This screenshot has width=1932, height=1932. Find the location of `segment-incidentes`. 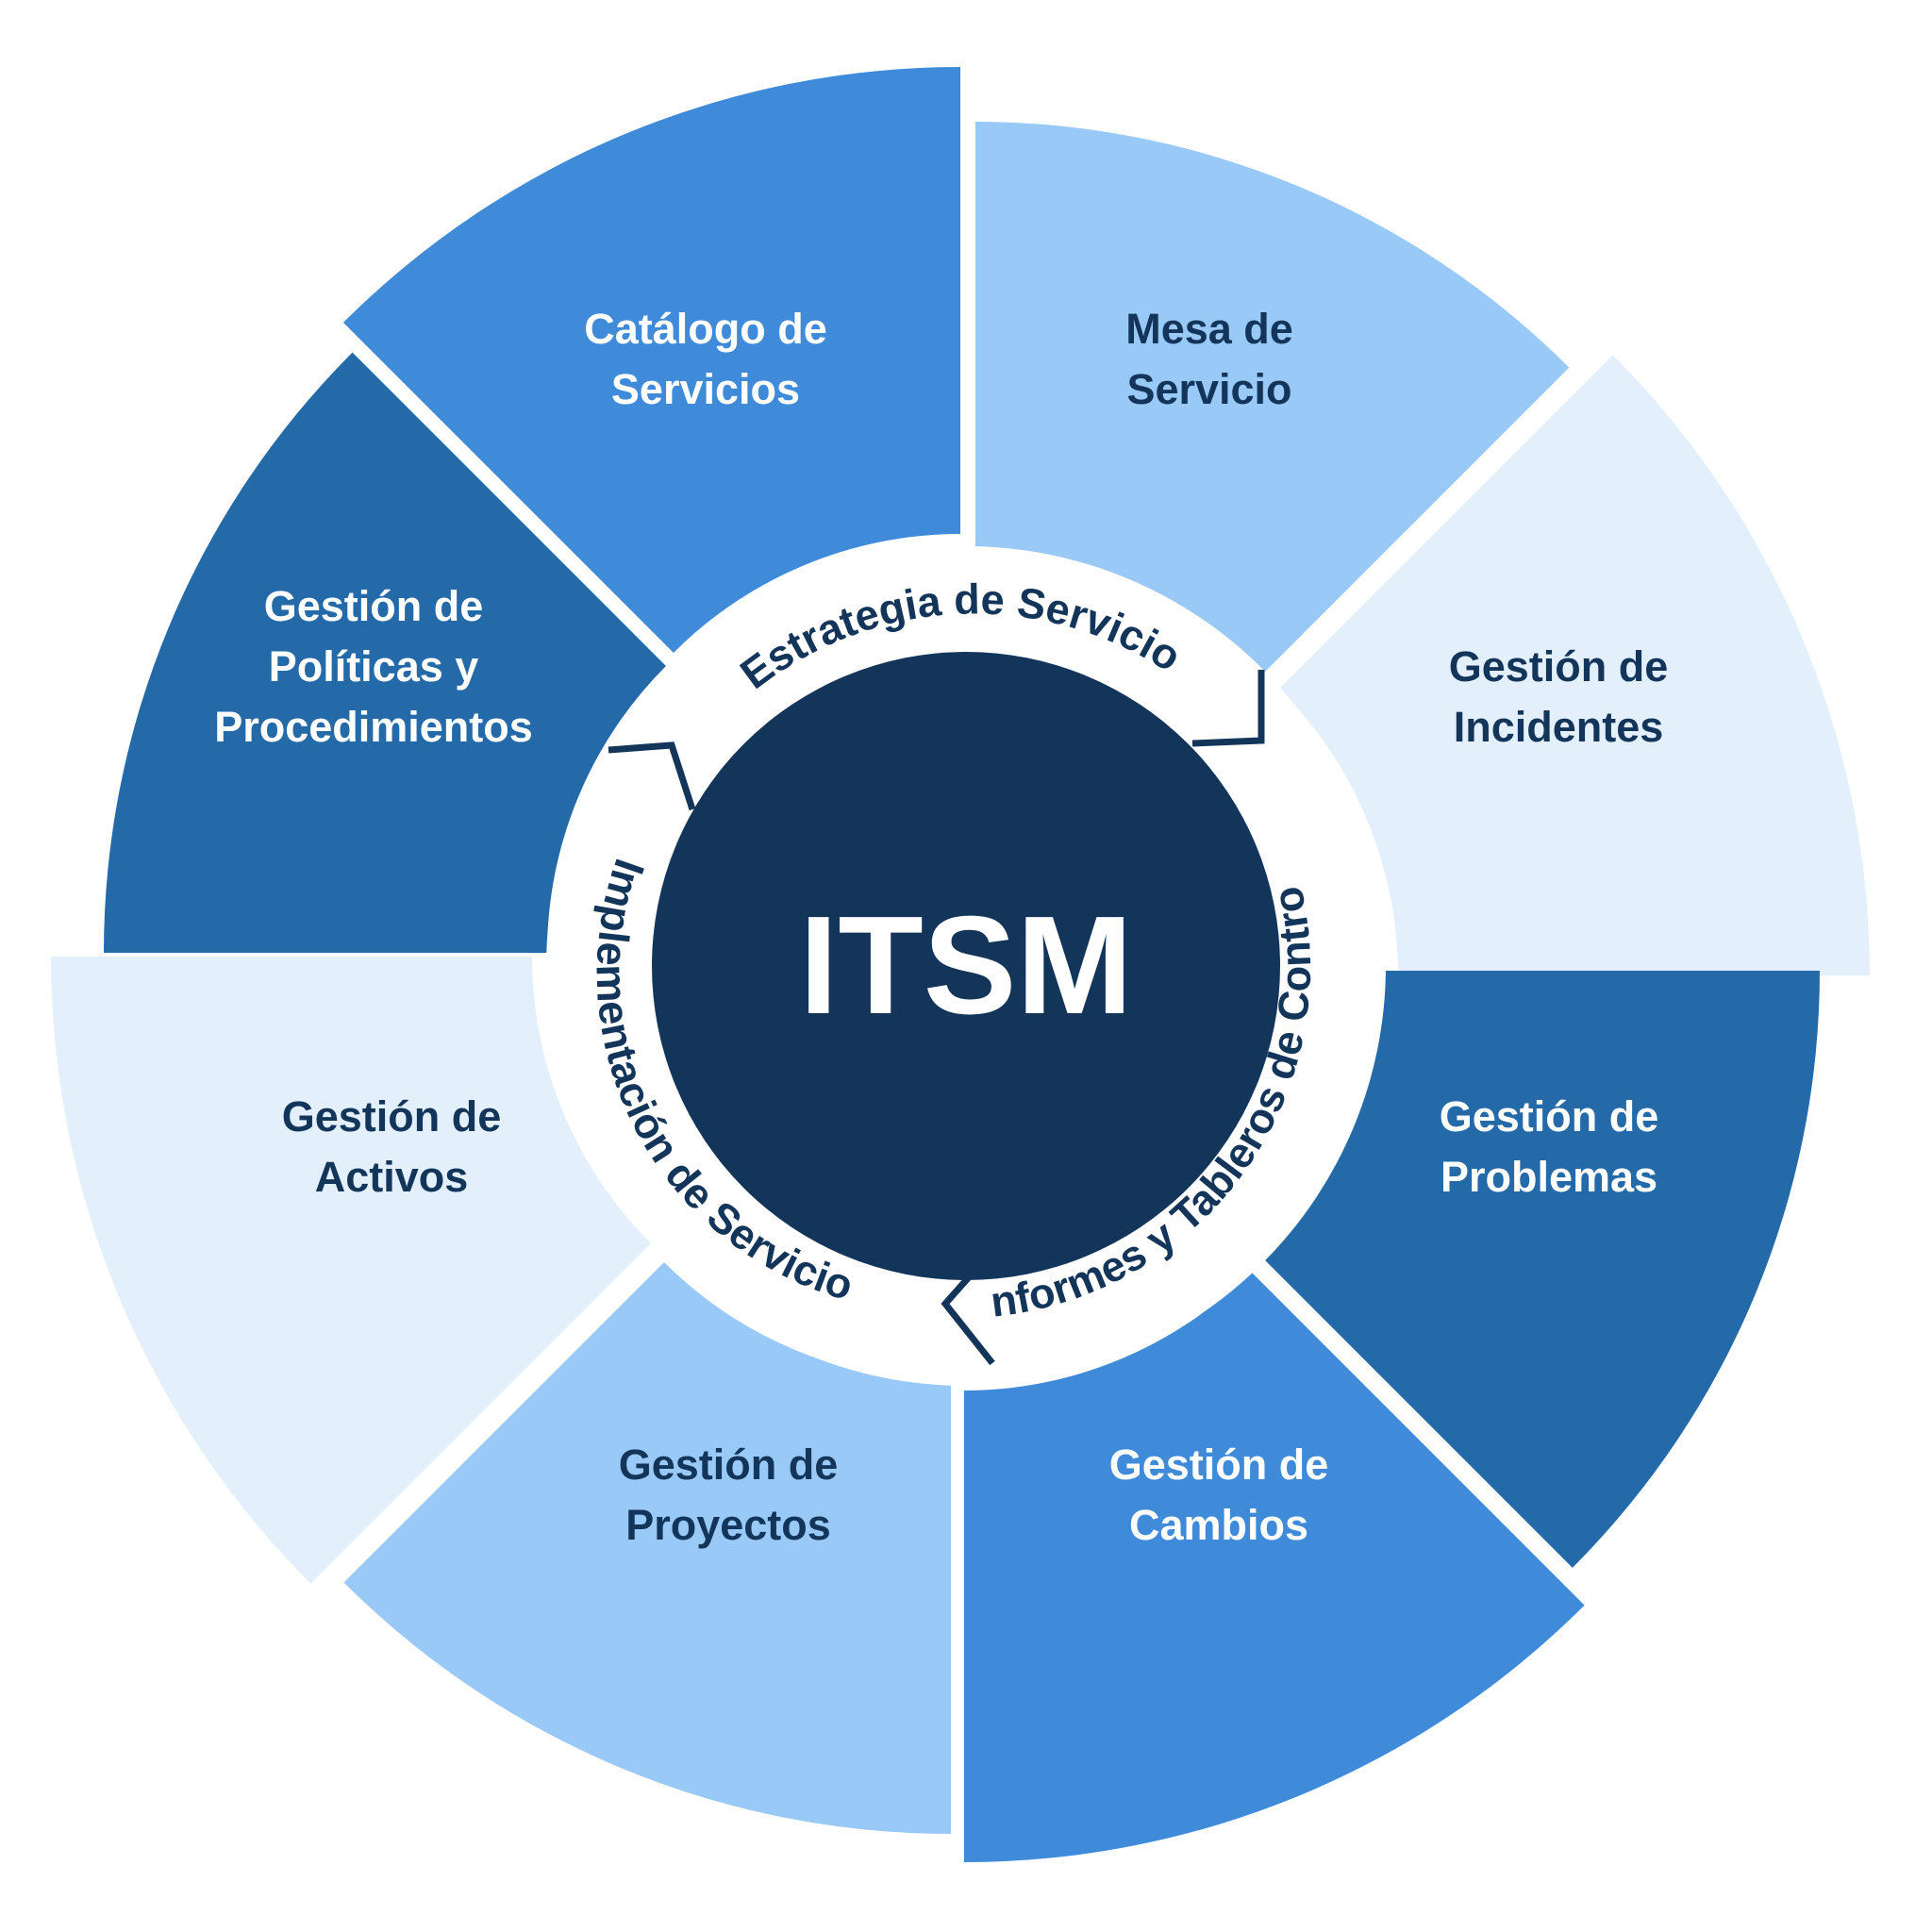

segment-incidentes is located at coordinates (1574, 665).